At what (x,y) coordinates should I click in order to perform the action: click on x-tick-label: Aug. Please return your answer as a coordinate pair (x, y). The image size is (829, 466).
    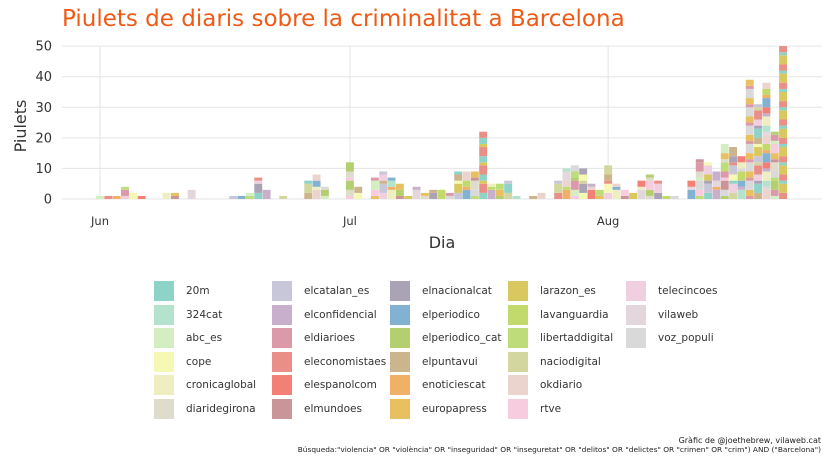
    Looking at the image, I should click on (608, 221).